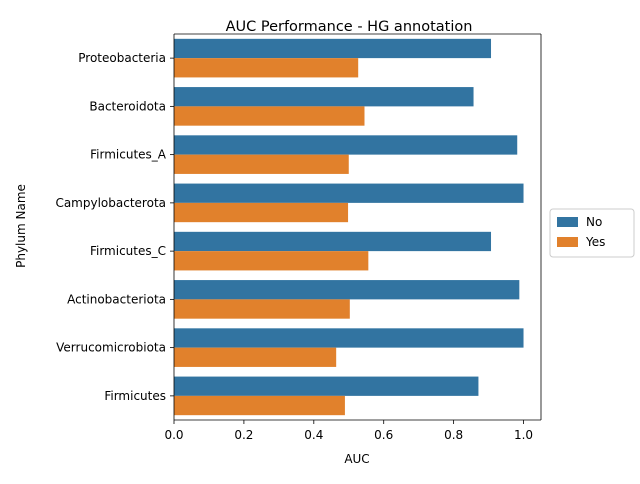 This screenshot has width=640, height=484. What do you see at coordinates (567, 222) in the screenshot?
I see `legend-swatch-no` at bounding box center [567, 222].